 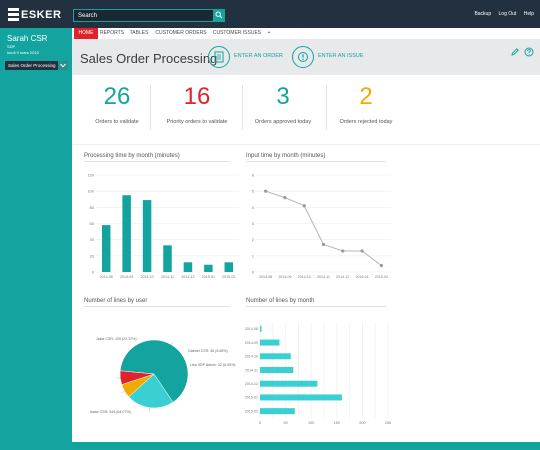 What do you see at coordinates (253, 207) in the screenshot?
I see `y-tick-label: 4` at bounding box center [253, 207].